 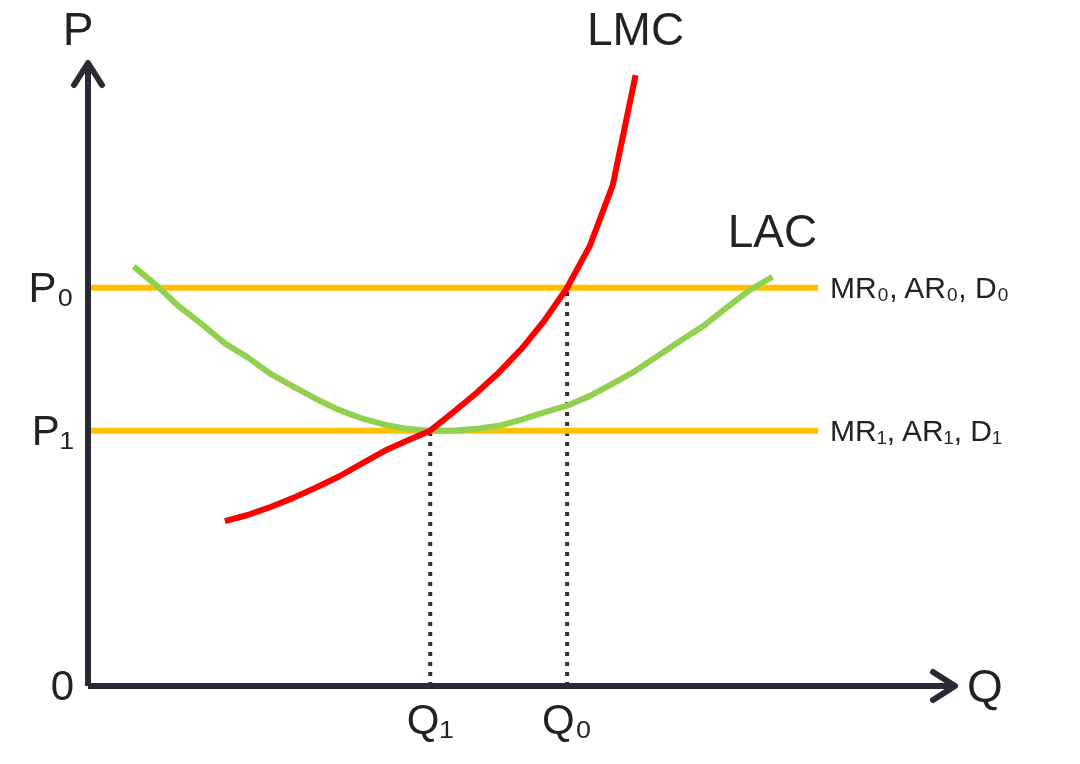 What do you see at coordinates (772, 230) in the screenshot?
I see `series-label: LAC` at bounding box center [772, 230].